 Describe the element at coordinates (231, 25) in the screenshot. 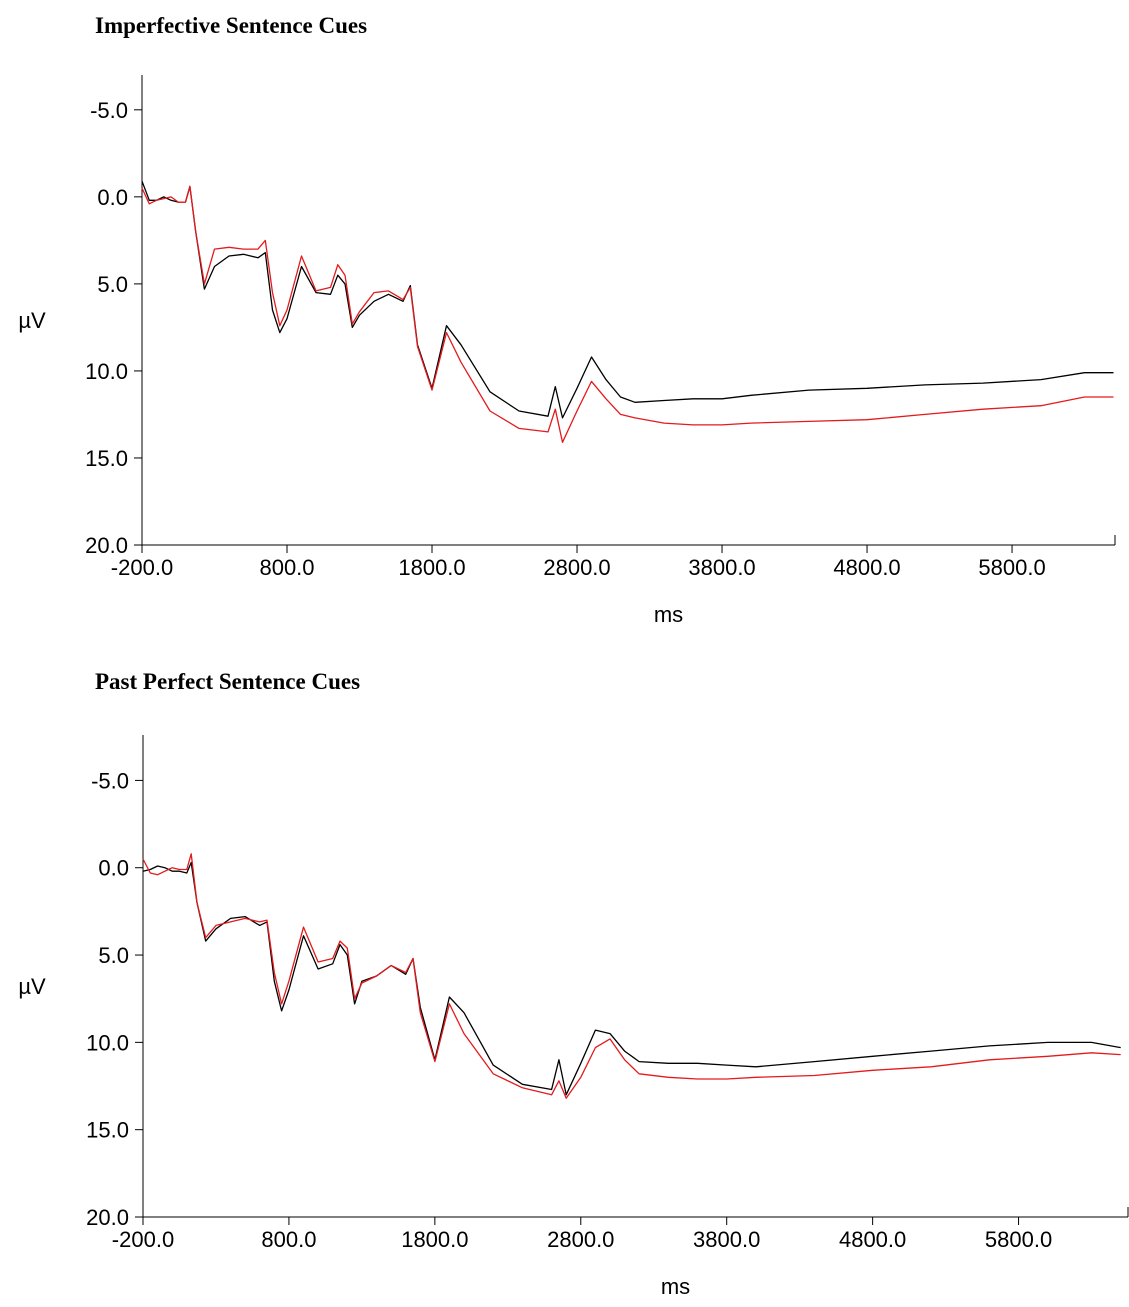

I see `chart-title: Imperfective Sentence Cues` at that location.